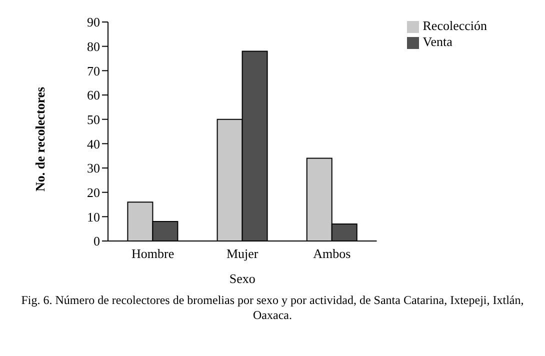 This screenshot has height=356, width=545. I want to click on x-tick-label: Ambos, so click(332, 254).